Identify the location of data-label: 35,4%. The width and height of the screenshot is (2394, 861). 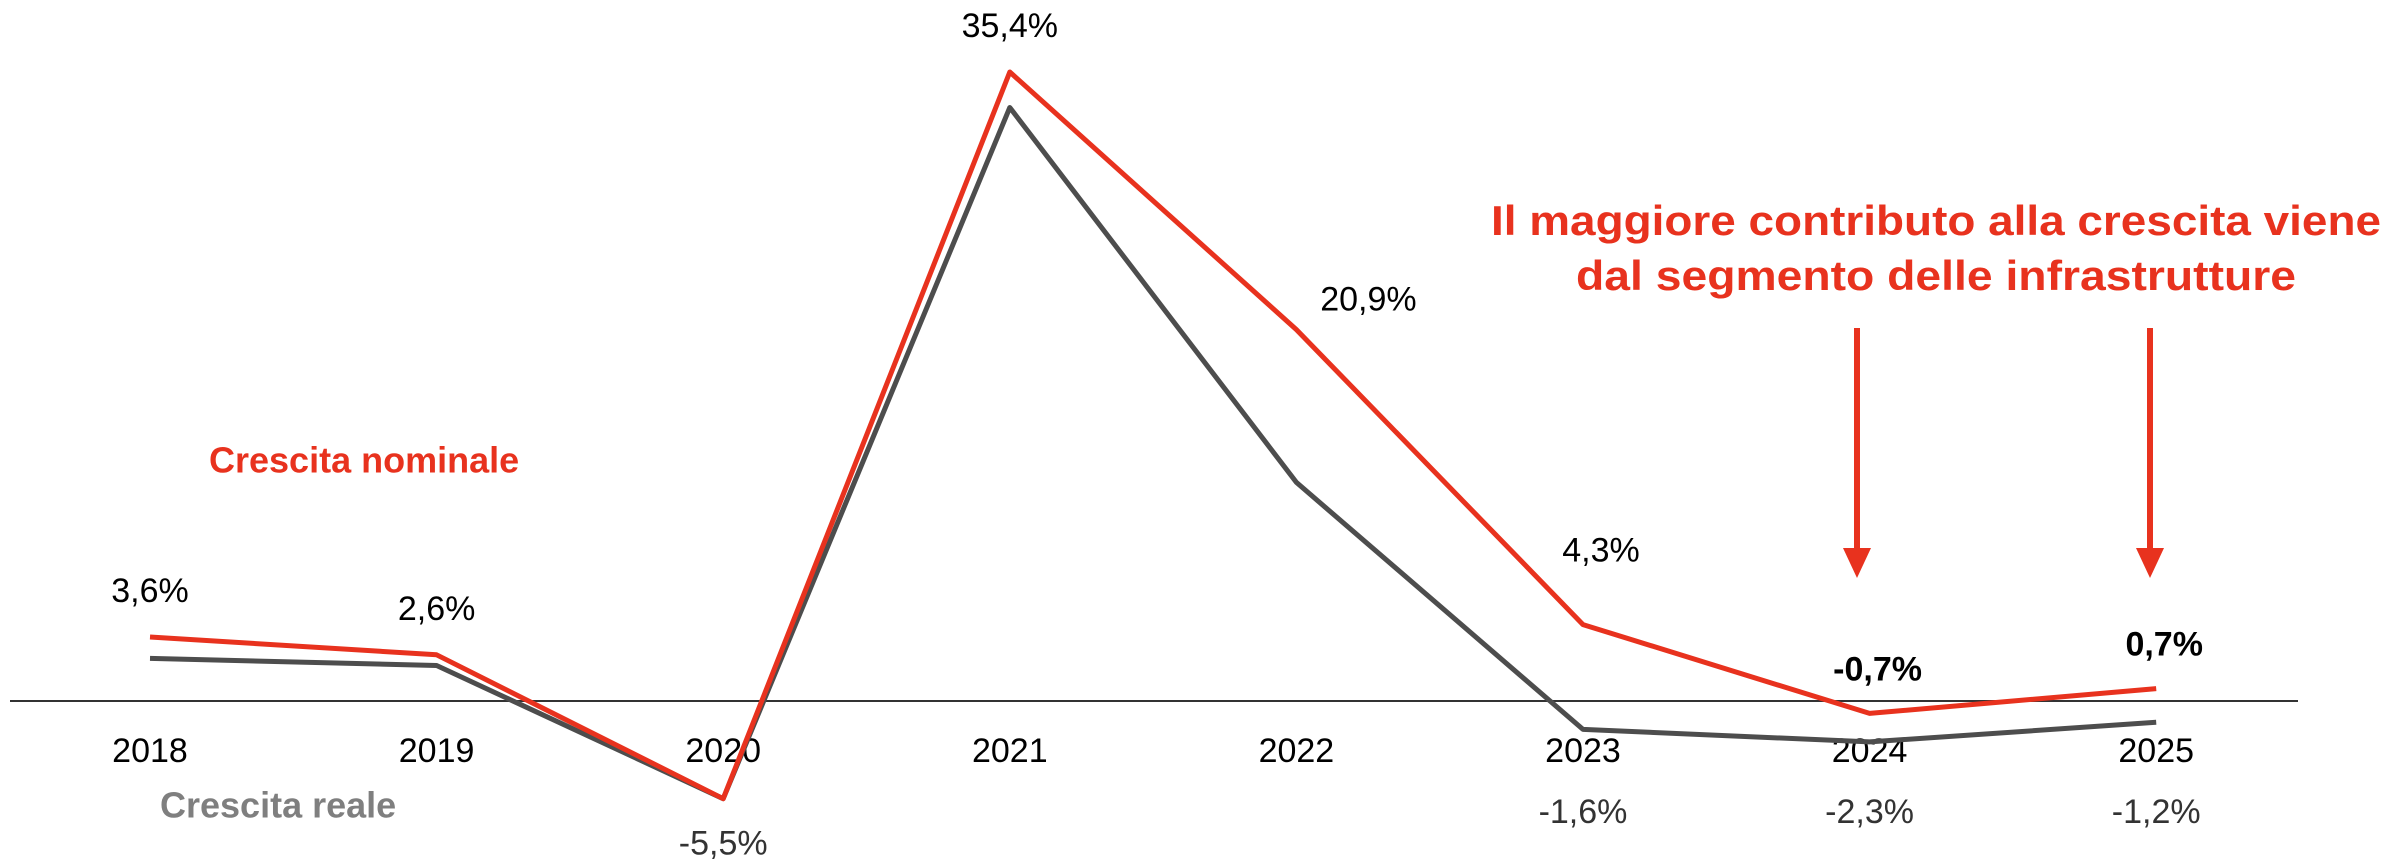
(1010, 26).